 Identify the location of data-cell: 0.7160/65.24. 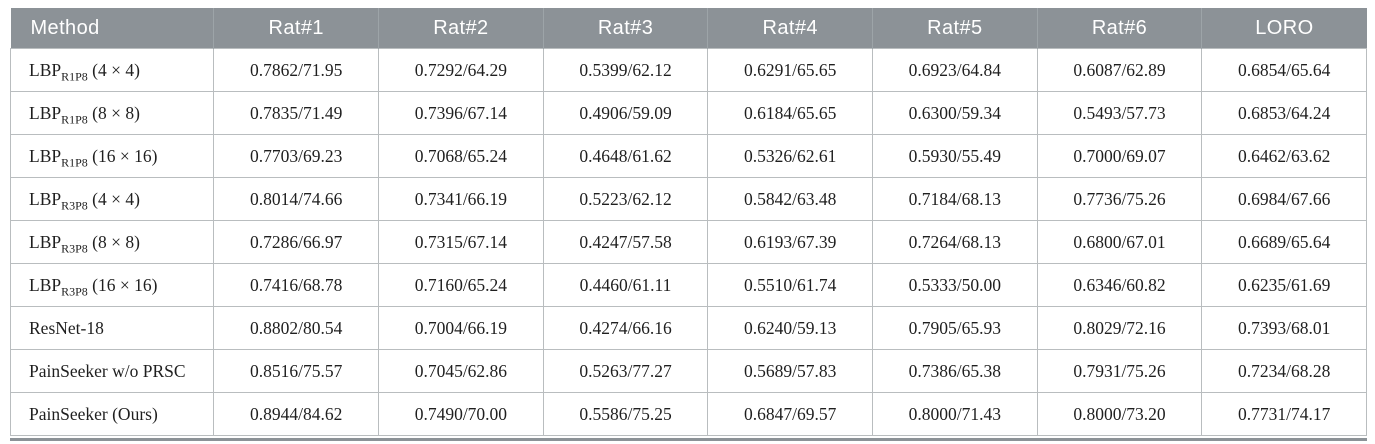
(461, 285).